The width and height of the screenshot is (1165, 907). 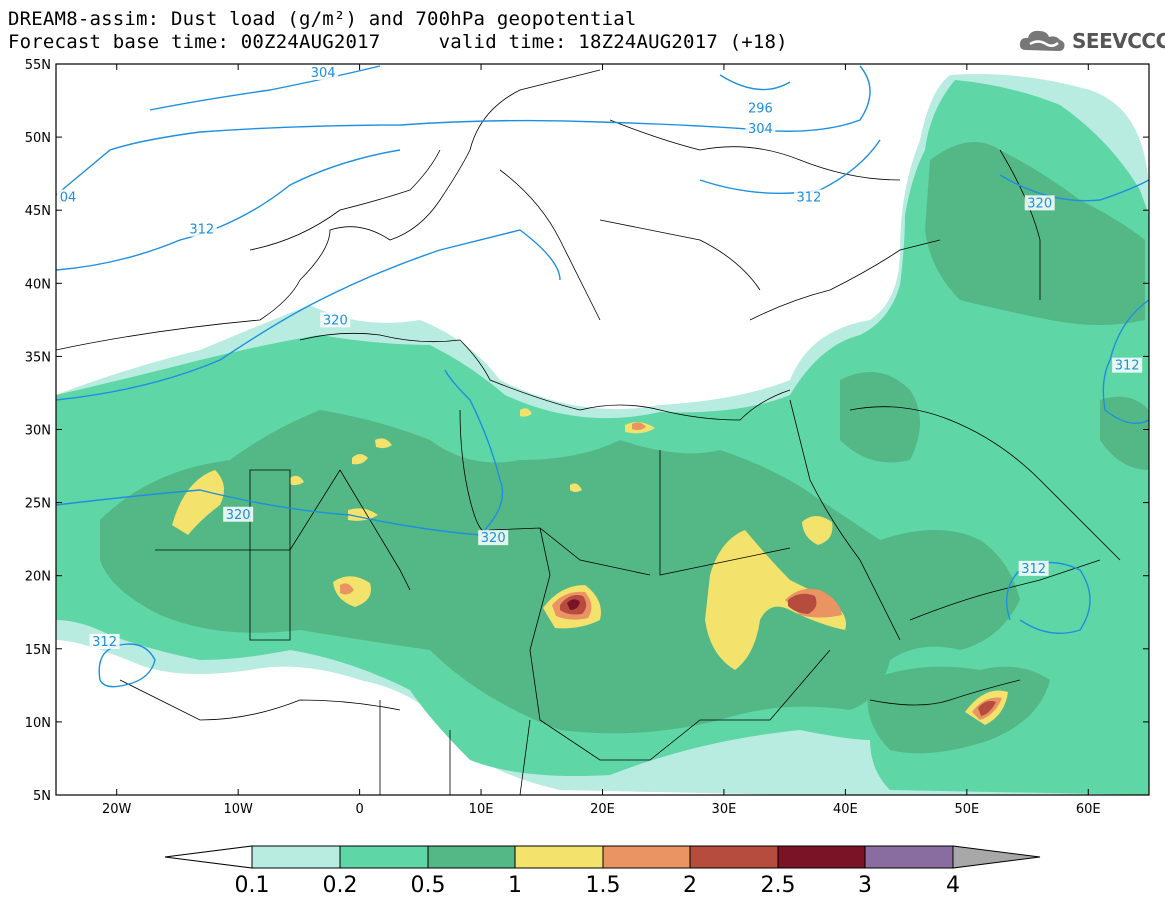 I want to click on cloud-icon, so click(x=1042, y=40).